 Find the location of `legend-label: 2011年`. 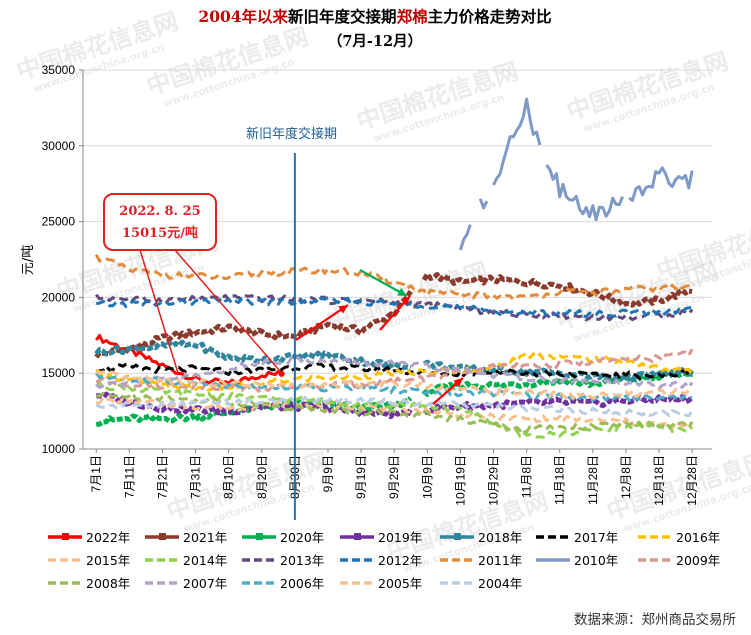

legend-label: 2011年 is located at coordinates (500, 560).